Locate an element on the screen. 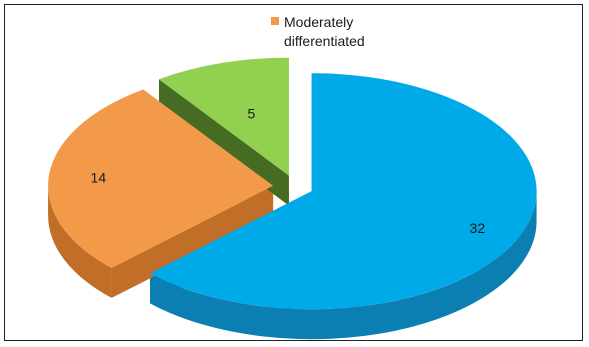 Image resolution: width=589 pixels, height=347 pixels. legend: Moderately differentiated is located at coordinates (318, 31).